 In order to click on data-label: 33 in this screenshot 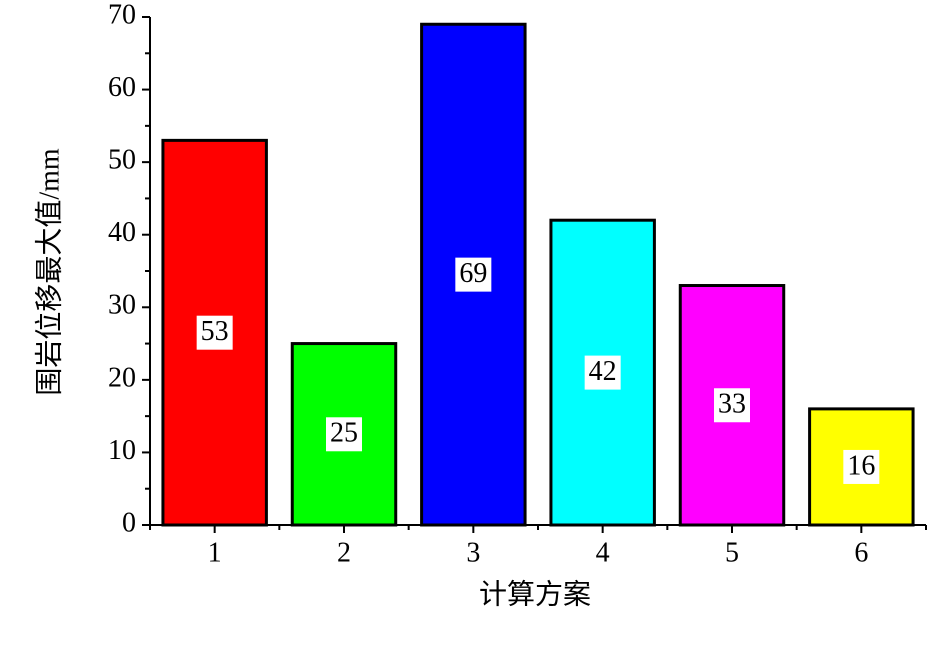, I will do `click(732, 404)`.